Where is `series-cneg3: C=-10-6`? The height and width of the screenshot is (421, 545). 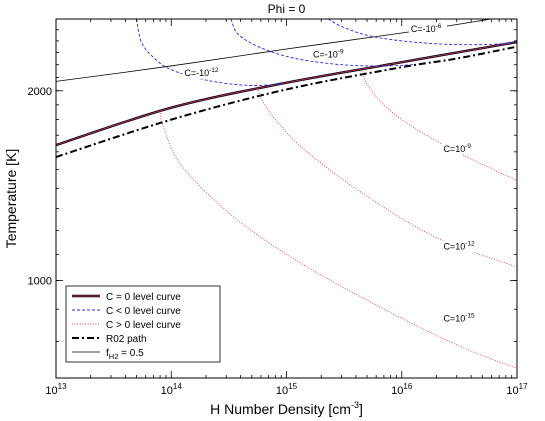 series-cneg3: C=-10-6 is located at coordinates (422, 32).